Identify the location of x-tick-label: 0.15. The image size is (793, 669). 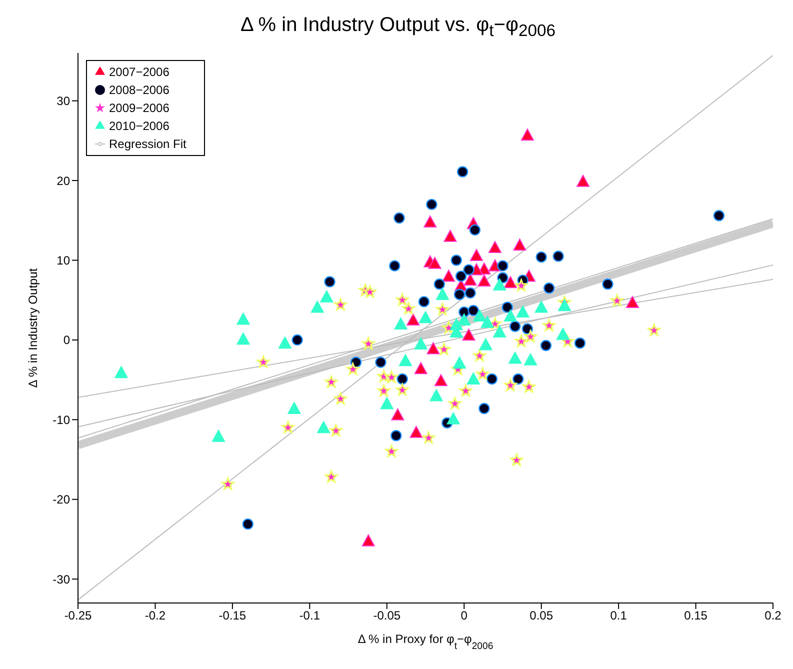
(696, 615).